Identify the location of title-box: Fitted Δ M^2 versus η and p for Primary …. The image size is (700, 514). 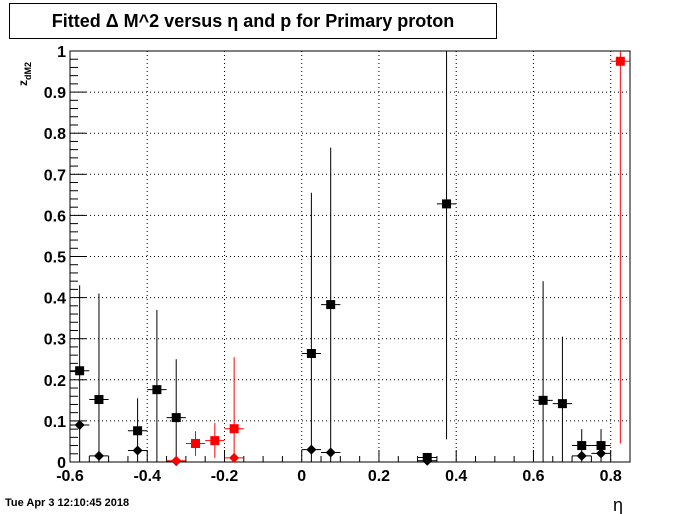
(253, 21).